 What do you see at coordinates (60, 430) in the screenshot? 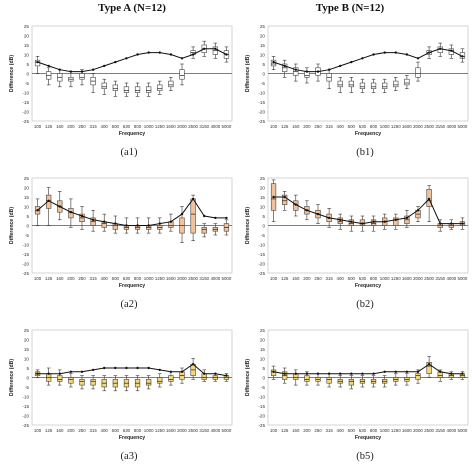
I see `x-tick-label: 160` at bounding box center [60, 430].